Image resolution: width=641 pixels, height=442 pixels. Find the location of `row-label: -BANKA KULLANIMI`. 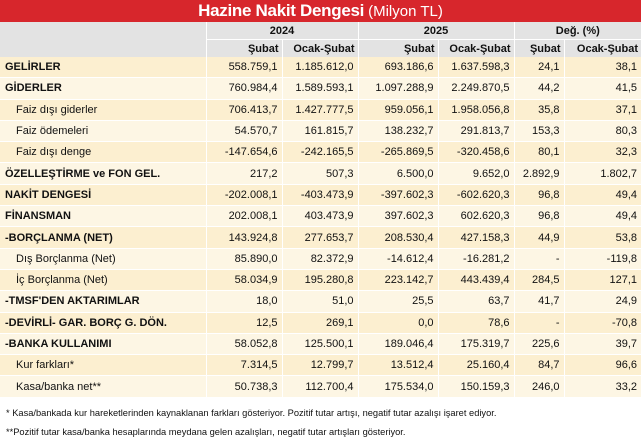

row-label: -BANKA KULLANIMI is located at coordinates (103, 344).